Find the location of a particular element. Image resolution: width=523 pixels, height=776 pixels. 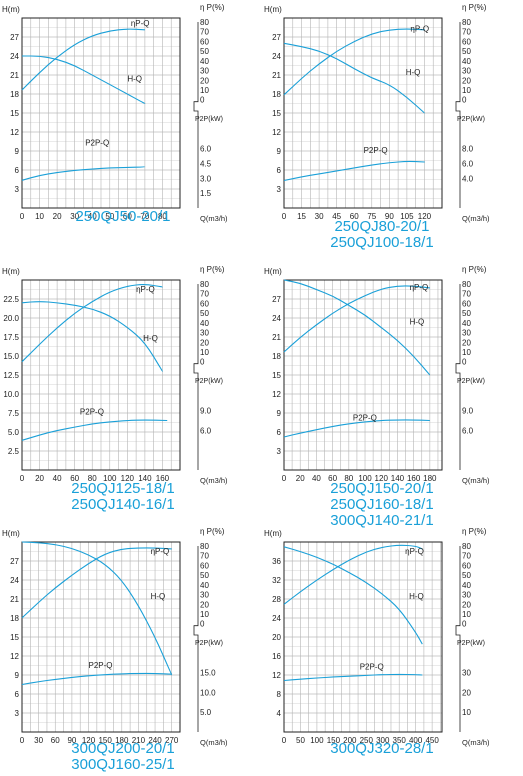

y-tick-label: 5.0 is located at coordinates (14, 432).